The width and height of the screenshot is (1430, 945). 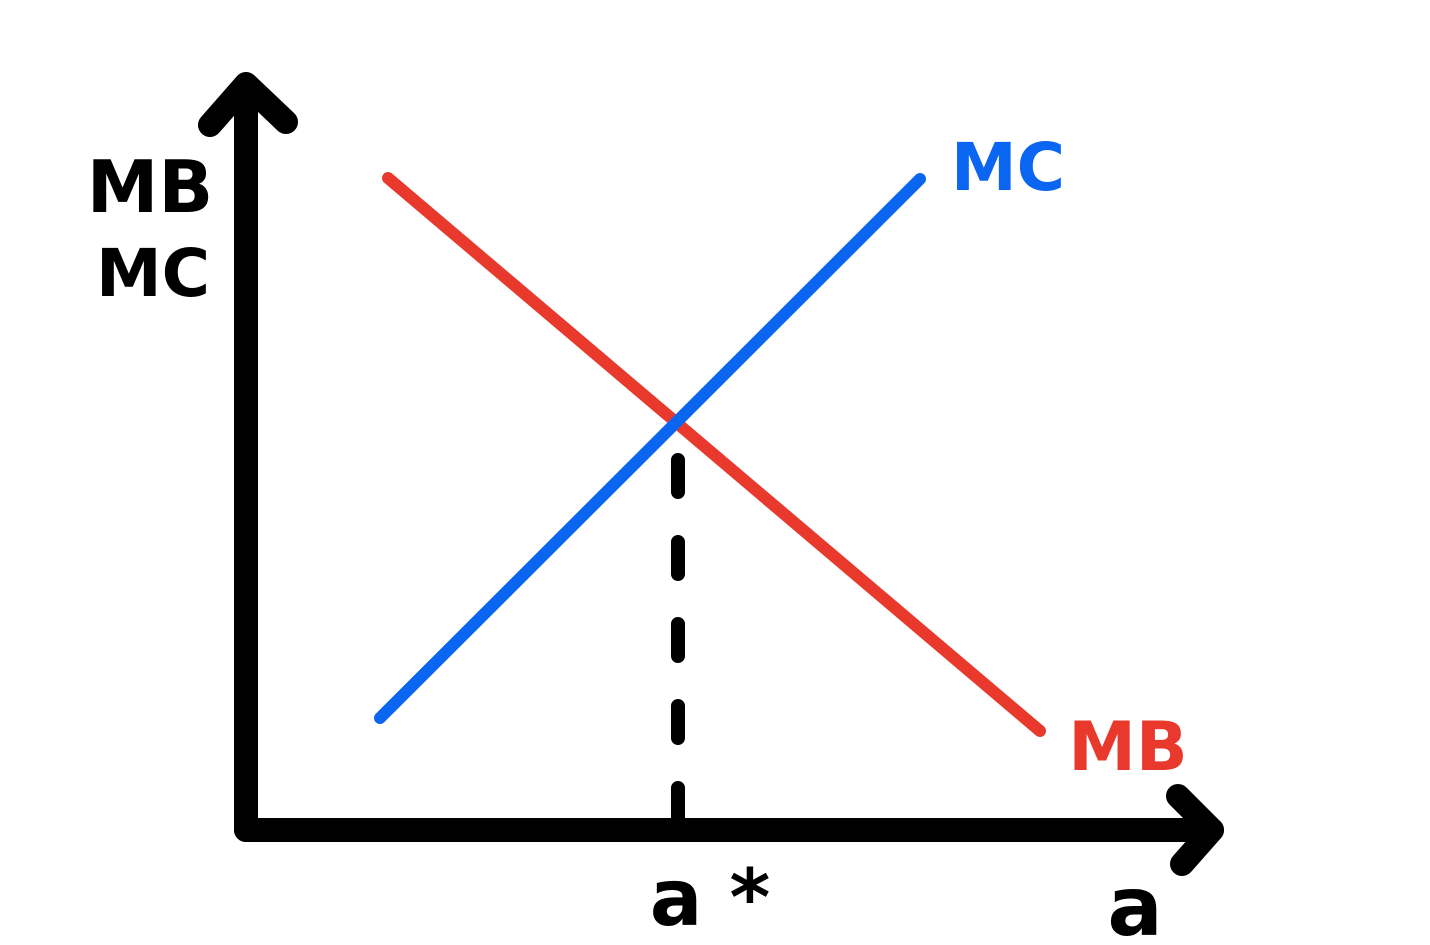 What do you see at coordinates (1134, 902) in the screenshot?
I see `x-axis-label: a` at bounding box center [1134, 902].